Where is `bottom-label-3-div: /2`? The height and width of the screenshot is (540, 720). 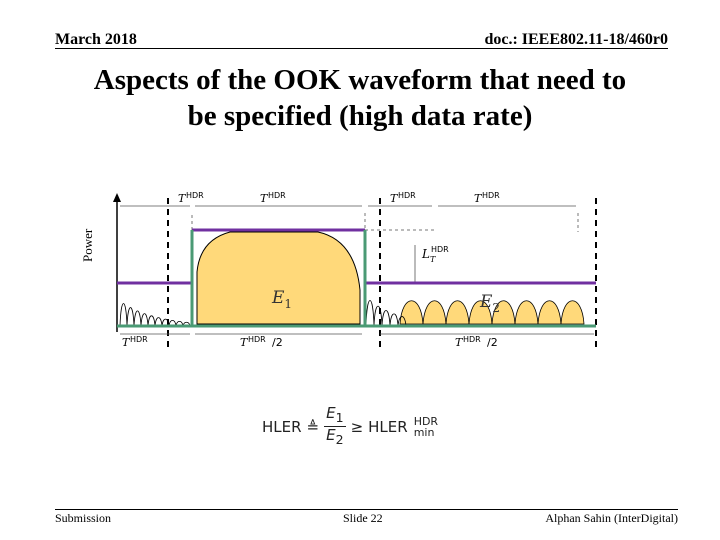
bottom-label-3-div: /2 is located at coordinates (492, 342).